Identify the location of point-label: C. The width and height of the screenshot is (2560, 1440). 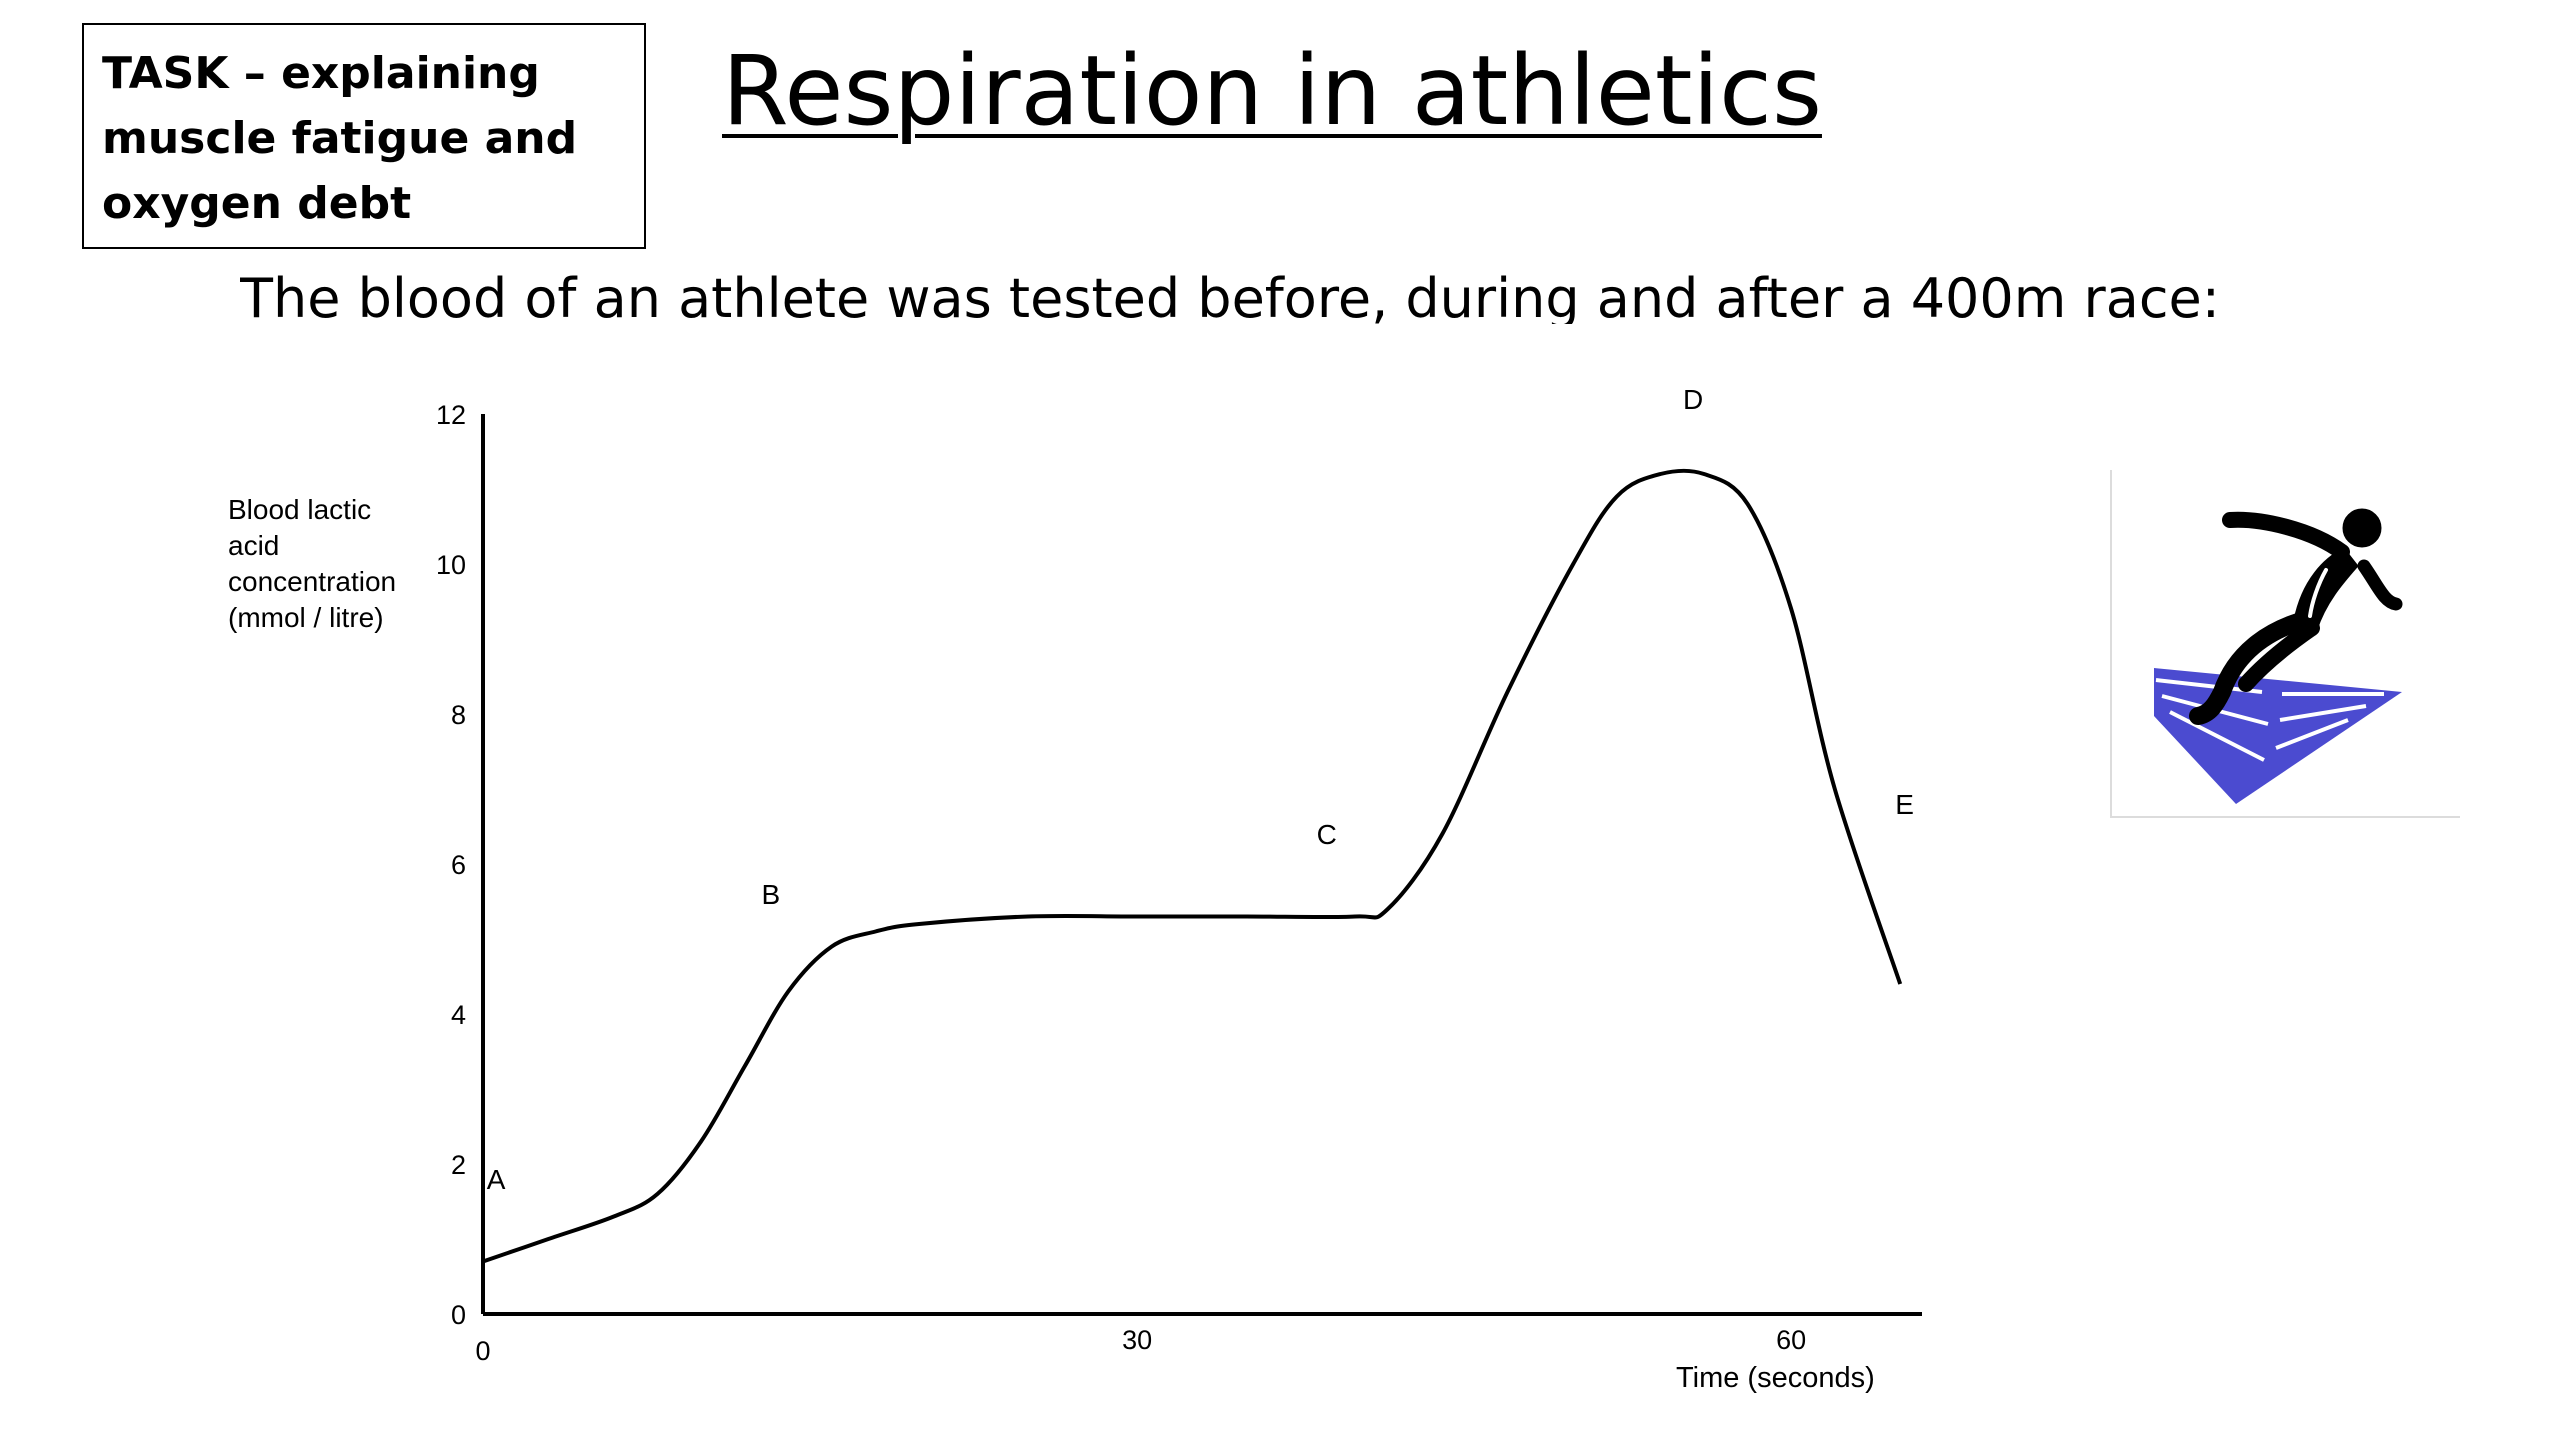
(1327, 834).